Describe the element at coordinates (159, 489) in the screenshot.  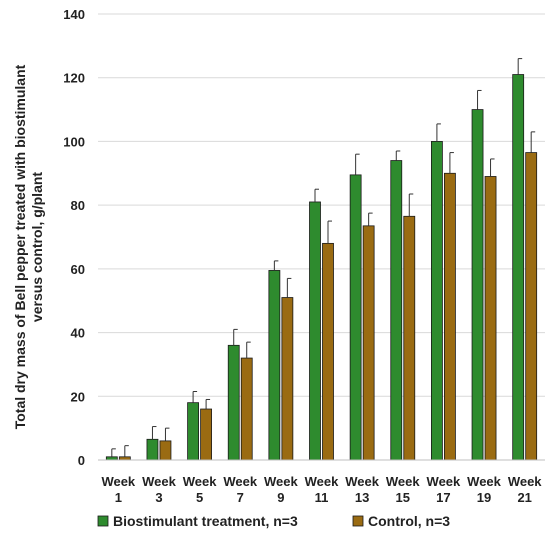
I see `x-tick-label: Week 3` at that location.